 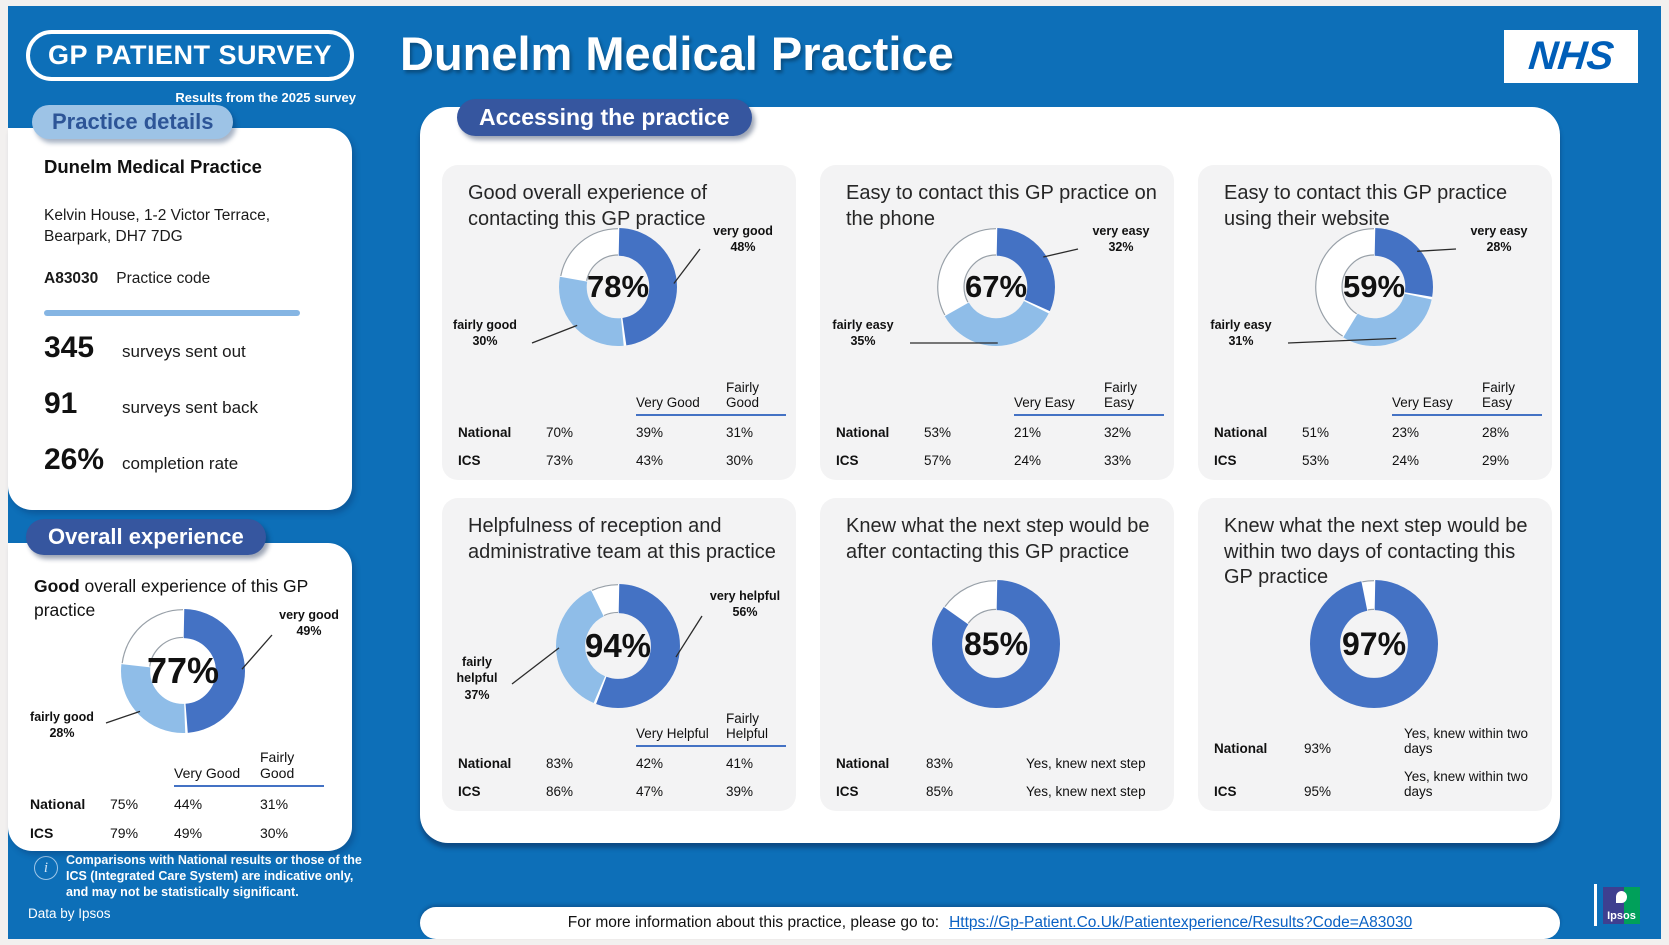 I want to click on info-icon: i, so click(x=46, y=868).